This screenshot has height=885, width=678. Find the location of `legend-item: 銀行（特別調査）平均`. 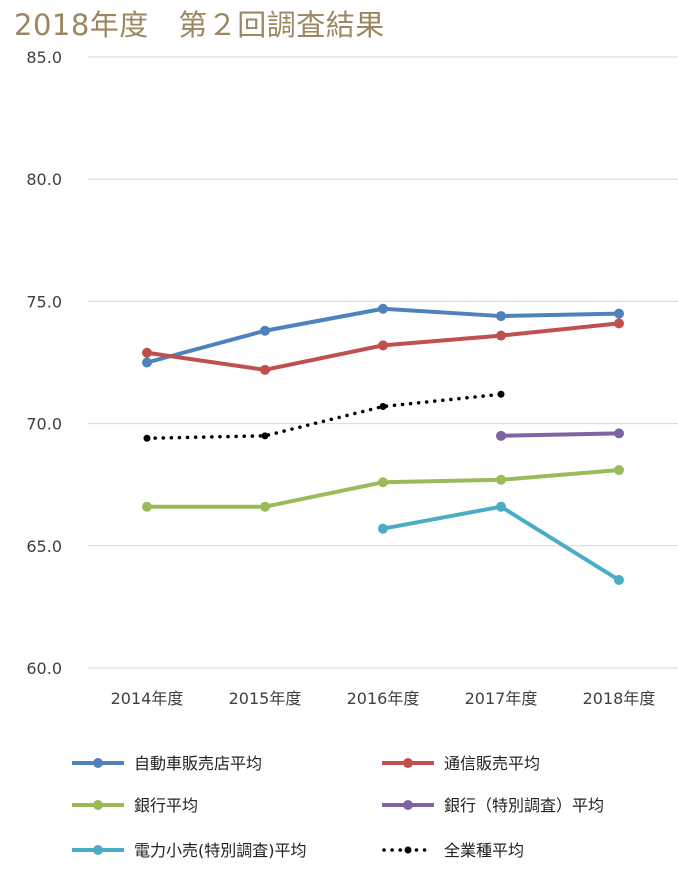

legend-item: 銀行（特別調査）平均 is located at coordinates (493, 805).